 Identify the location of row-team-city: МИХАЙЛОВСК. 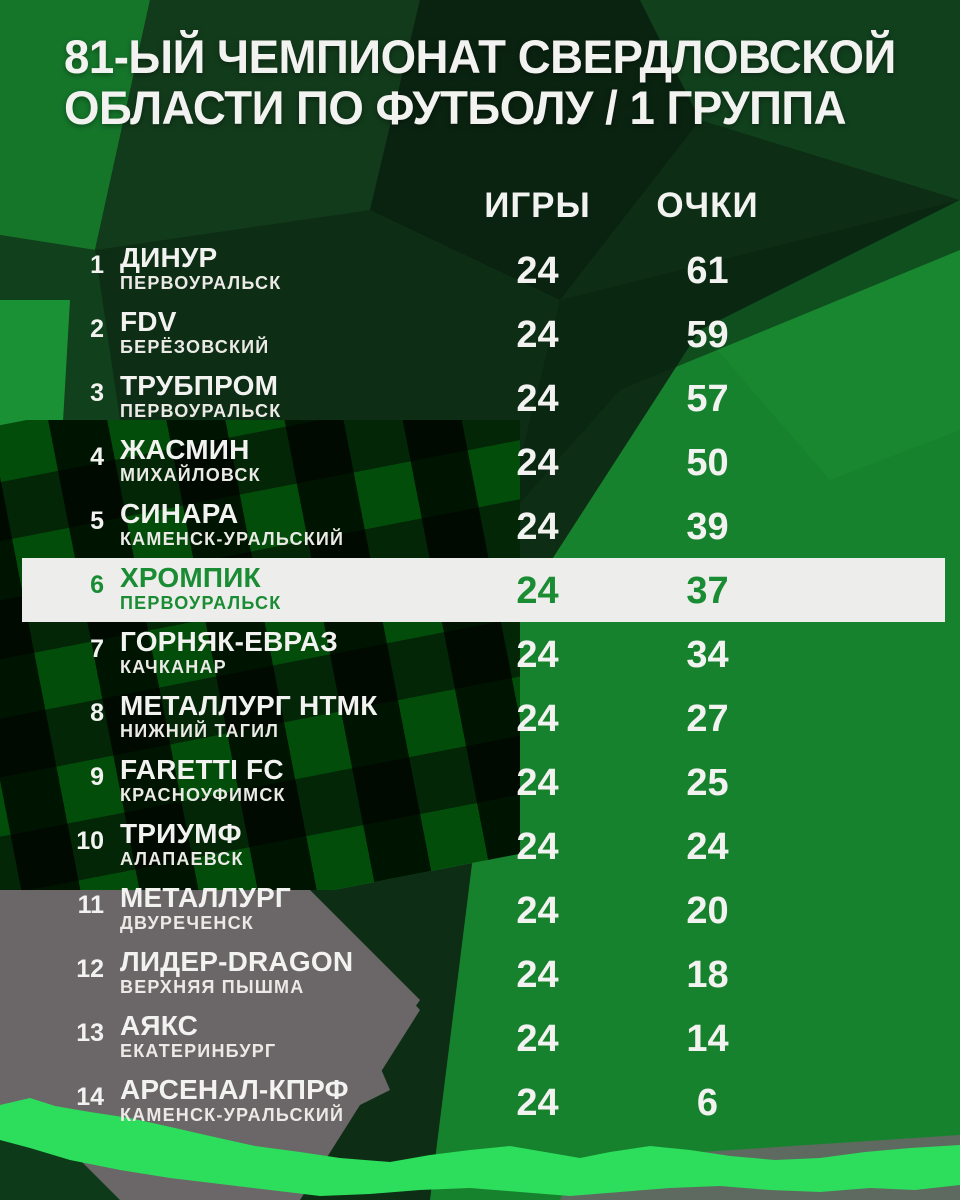
(190, 475).